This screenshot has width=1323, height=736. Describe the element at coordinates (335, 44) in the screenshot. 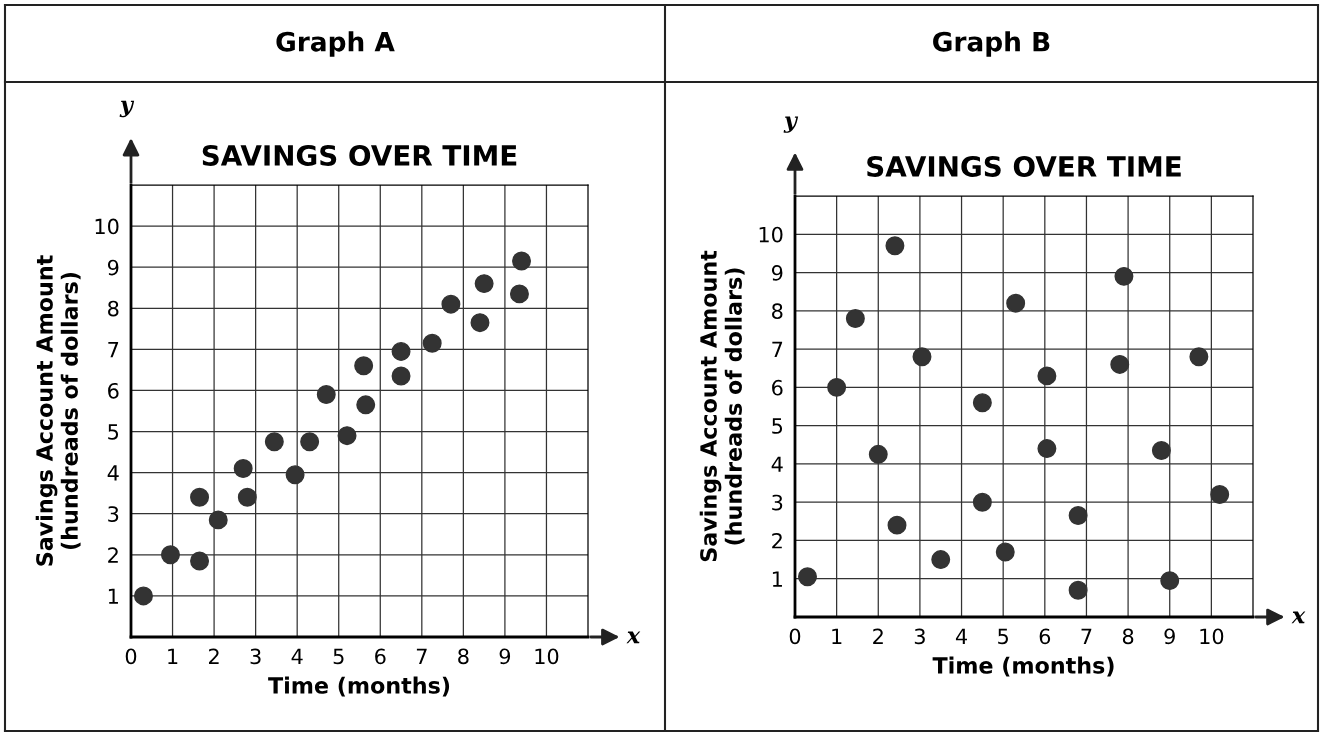

I see `chart-title: Graph A` at that location.